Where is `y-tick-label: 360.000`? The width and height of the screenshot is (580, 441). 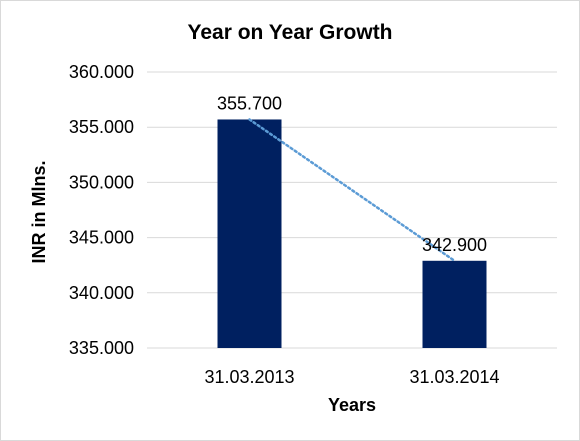
y-tick-label: 360.000 is located at coordinates (101, 72).